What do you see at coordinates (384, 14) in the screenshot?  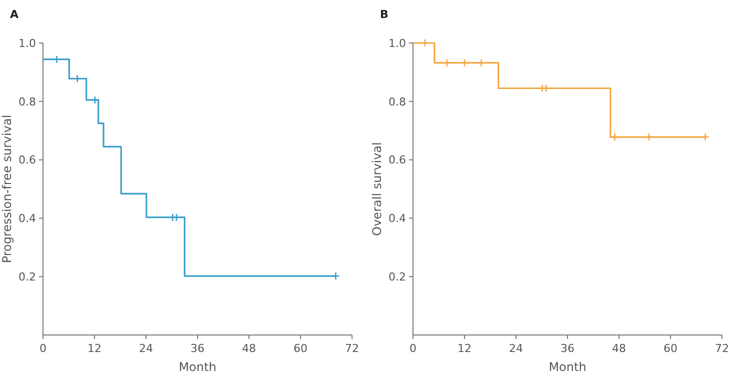 I see `chart-title: B` at bounding box center [384, 14].